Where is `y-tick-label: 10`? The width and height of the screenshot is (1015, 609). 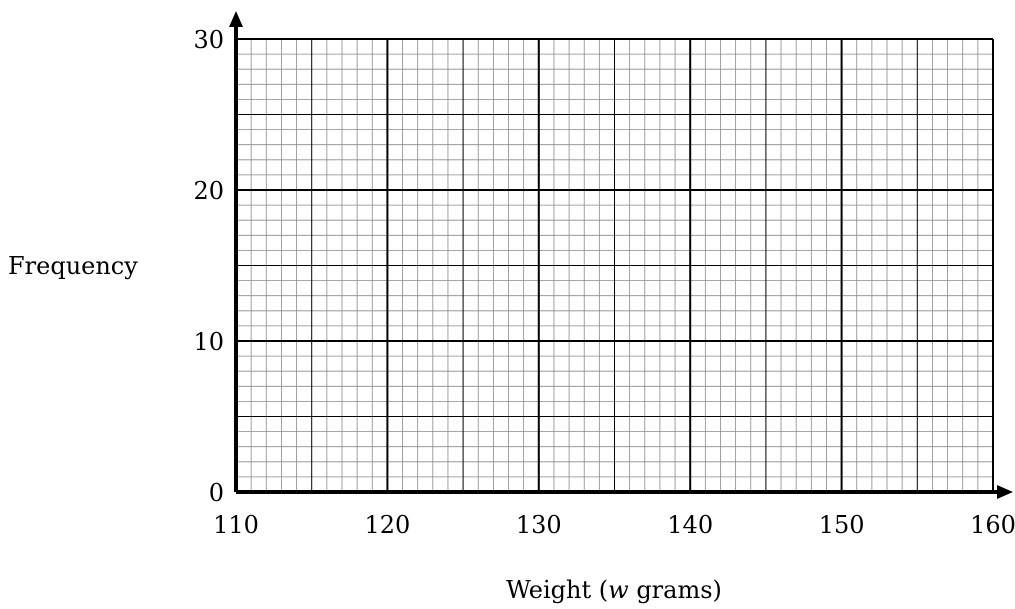 y-tick-label: 10 is located at coordinates (208, 342).